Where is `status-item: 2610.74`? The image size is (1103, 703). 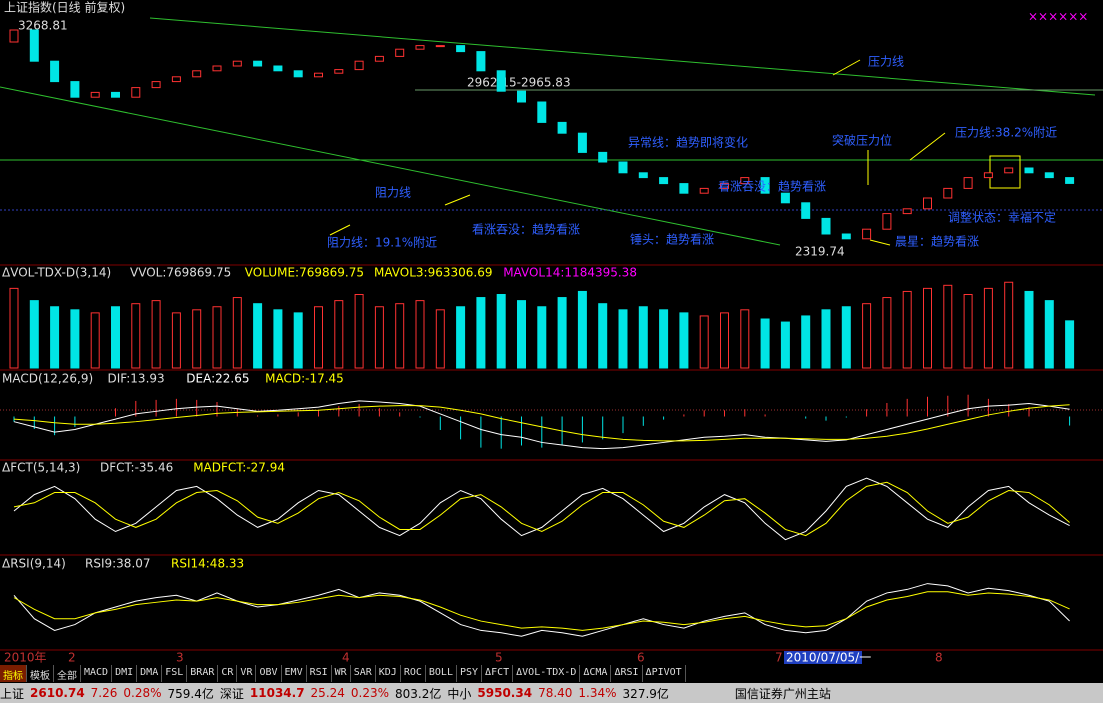
status-item: 2610.74 is located at coordinates (57, 693).